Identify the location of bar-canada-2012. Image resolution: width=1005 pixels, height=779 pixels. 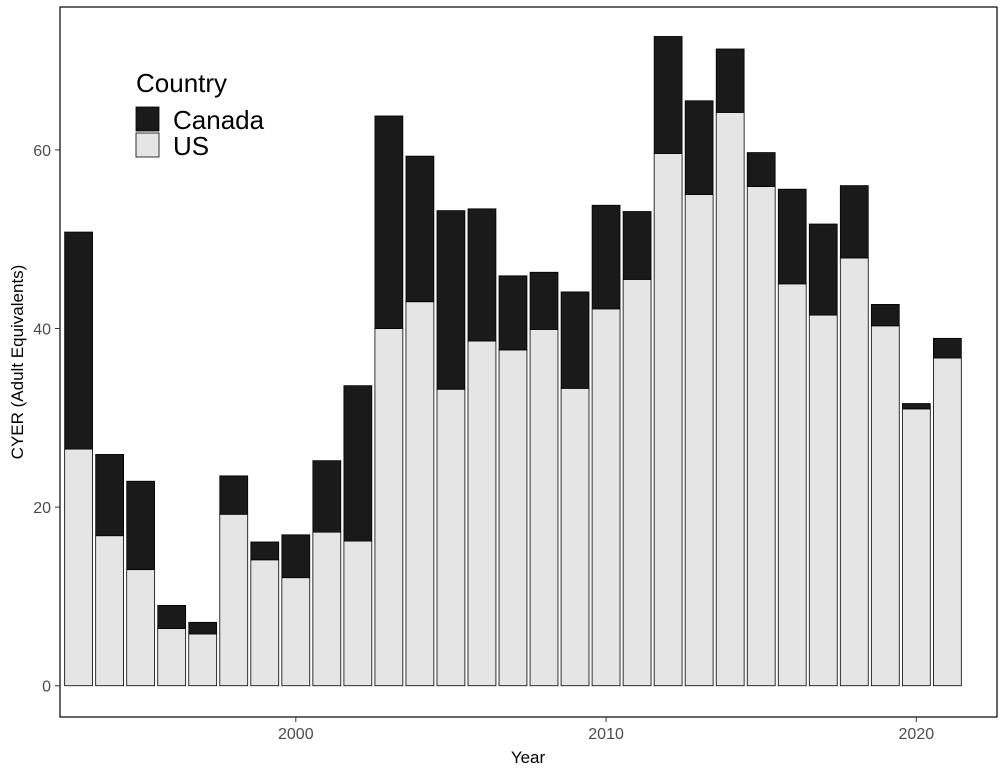
(668, 95).